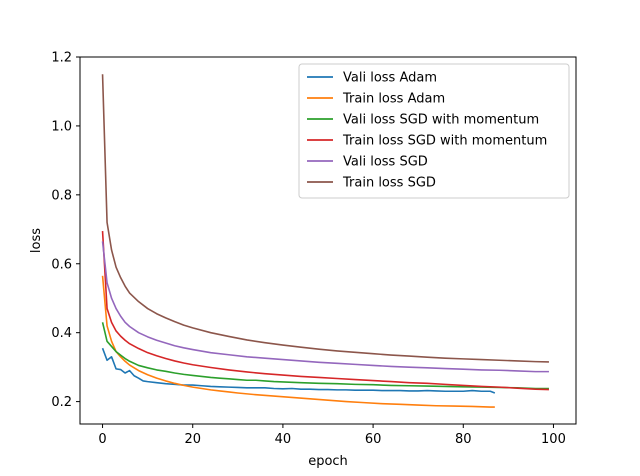 The width and height of the screenshot is (640, 476). What do you see at coordinates (283, 439) in the screenshot?
I see `x-tick-label: 40` at bounding box center [283, 439].